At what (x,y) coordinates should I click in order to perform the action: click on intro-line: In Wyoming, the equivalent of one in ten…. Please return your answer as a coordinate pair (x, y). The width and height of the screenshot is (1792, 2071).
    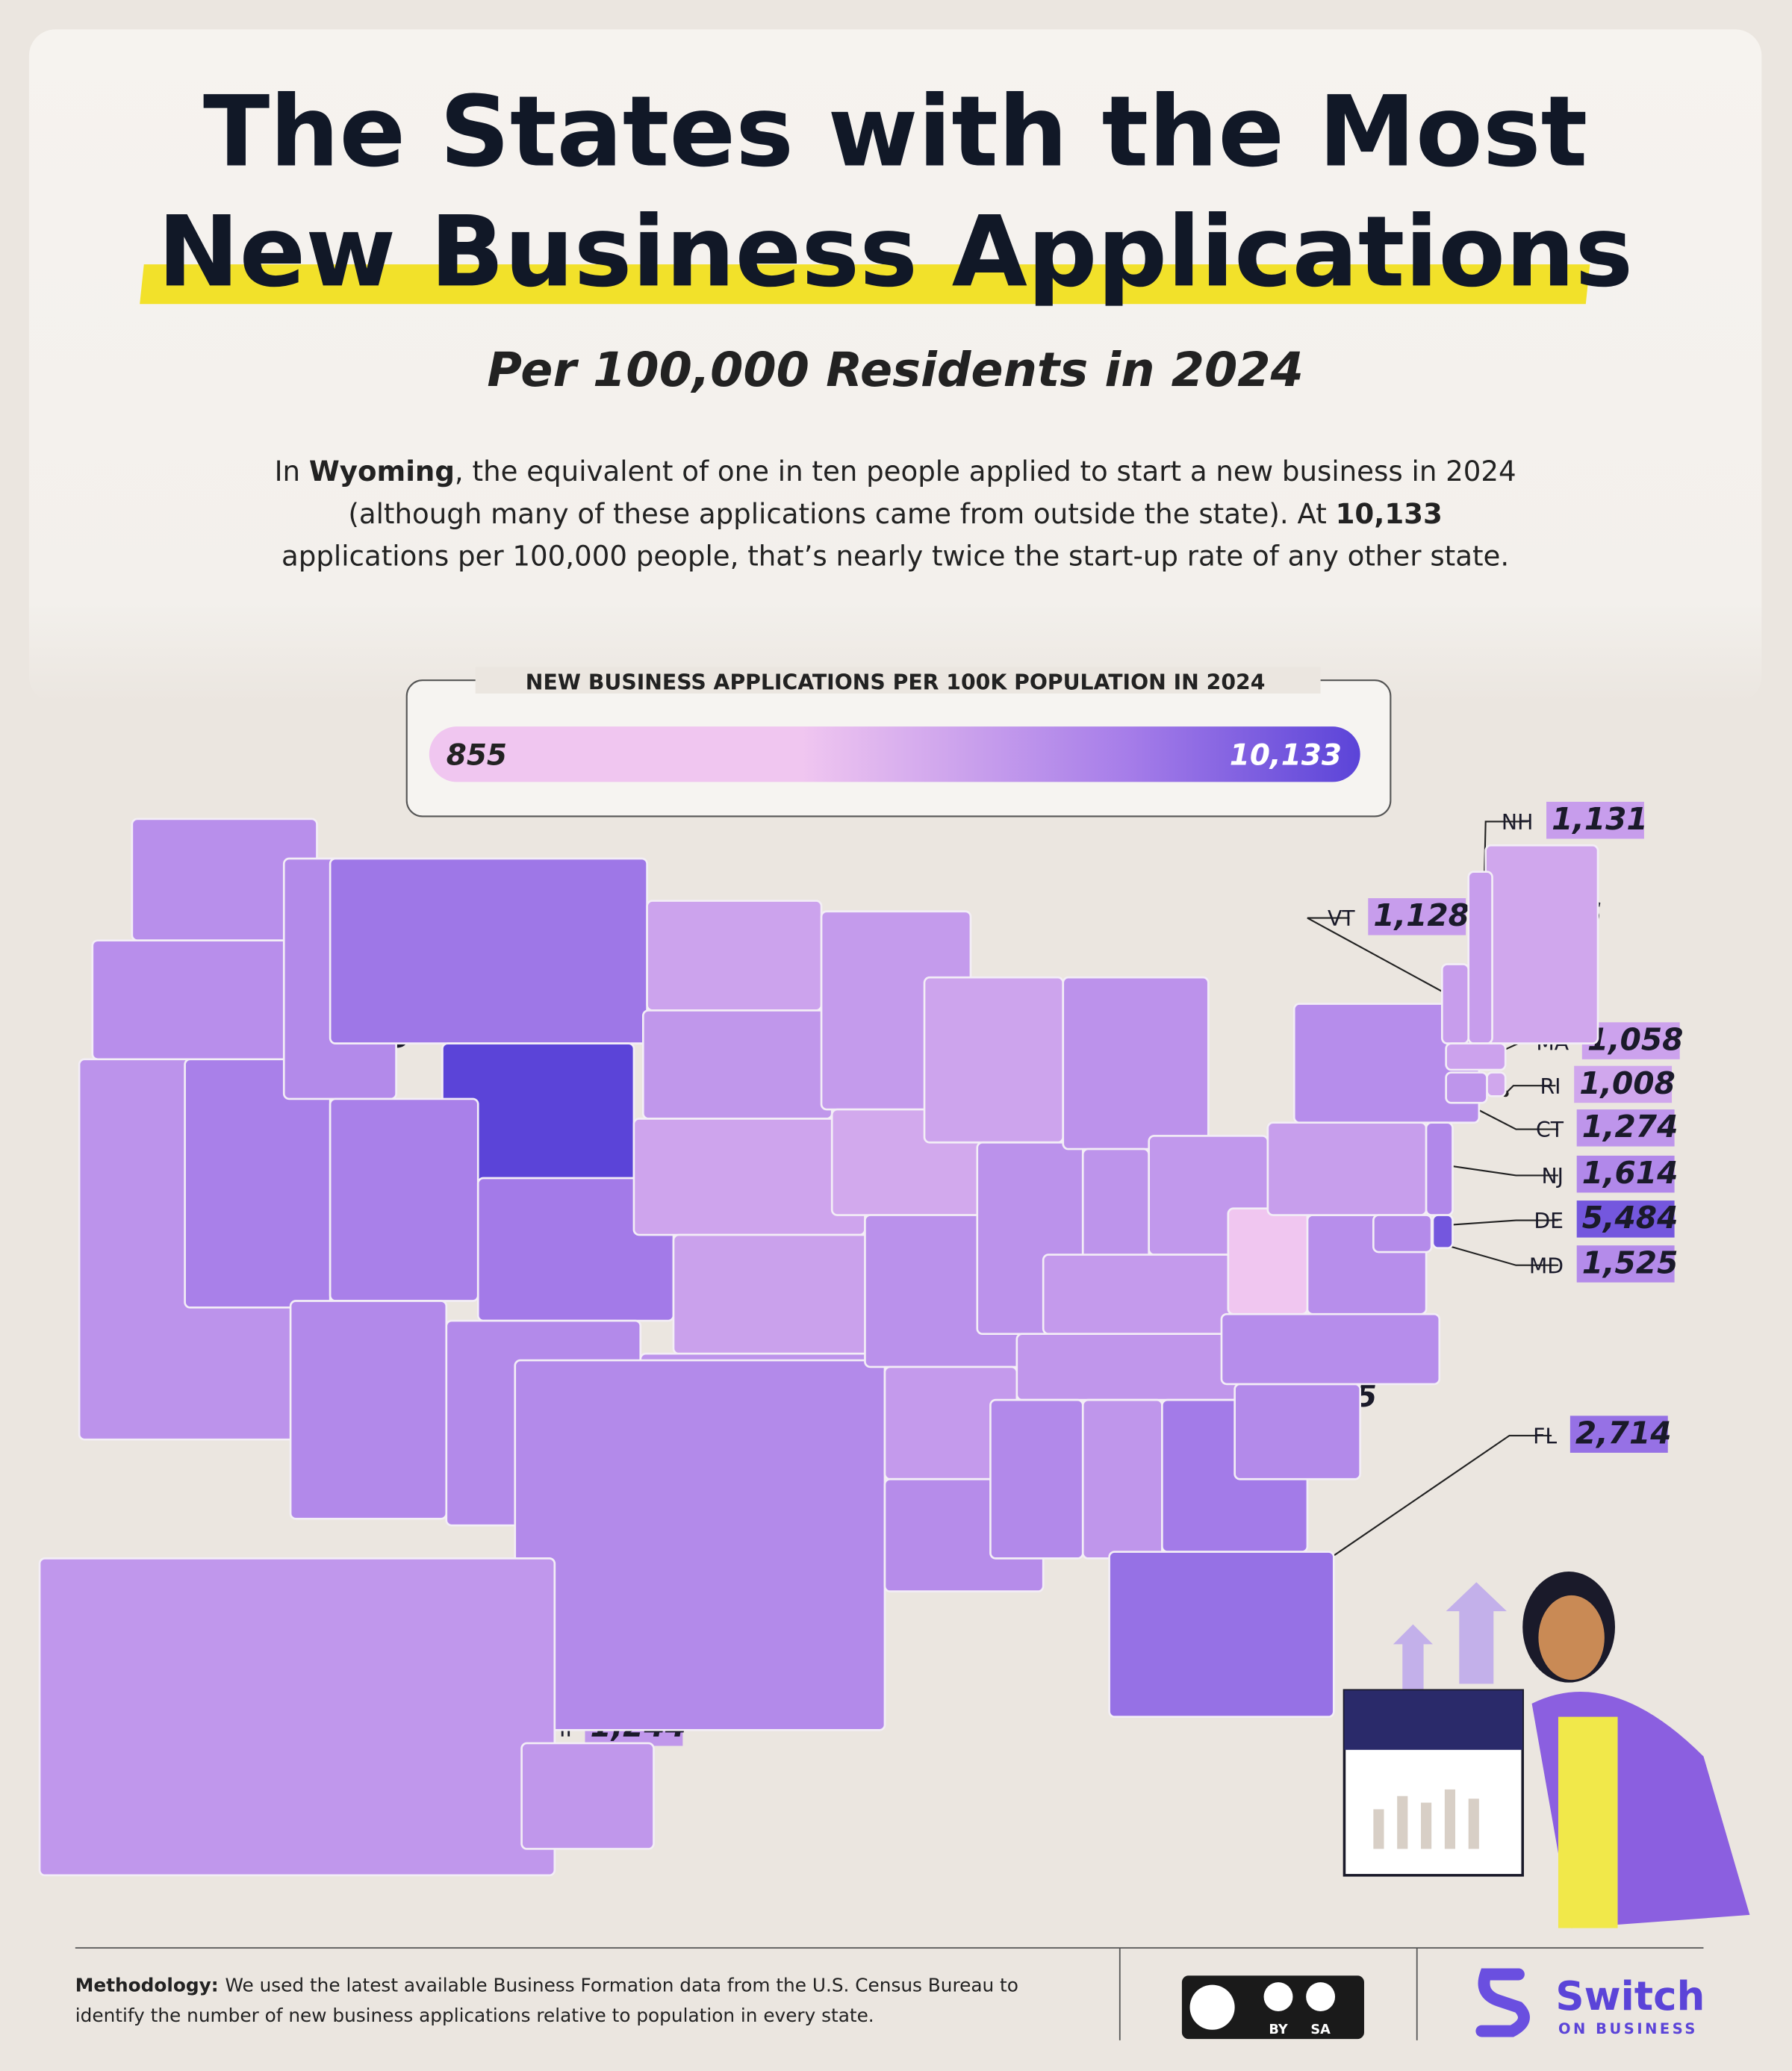
    Looking at the image, I should click on (895, 471).